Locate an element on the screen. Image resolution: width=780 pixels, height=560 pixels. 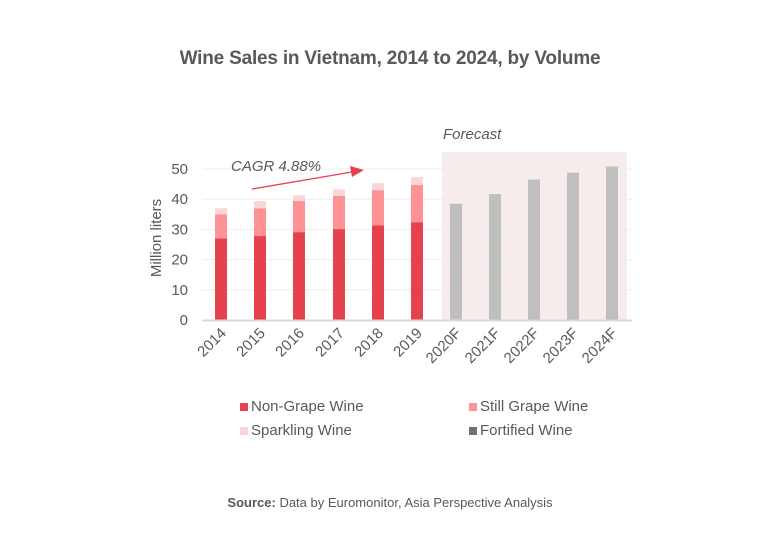
x-tick-label: 2024F is located at coordinates (600, 346).